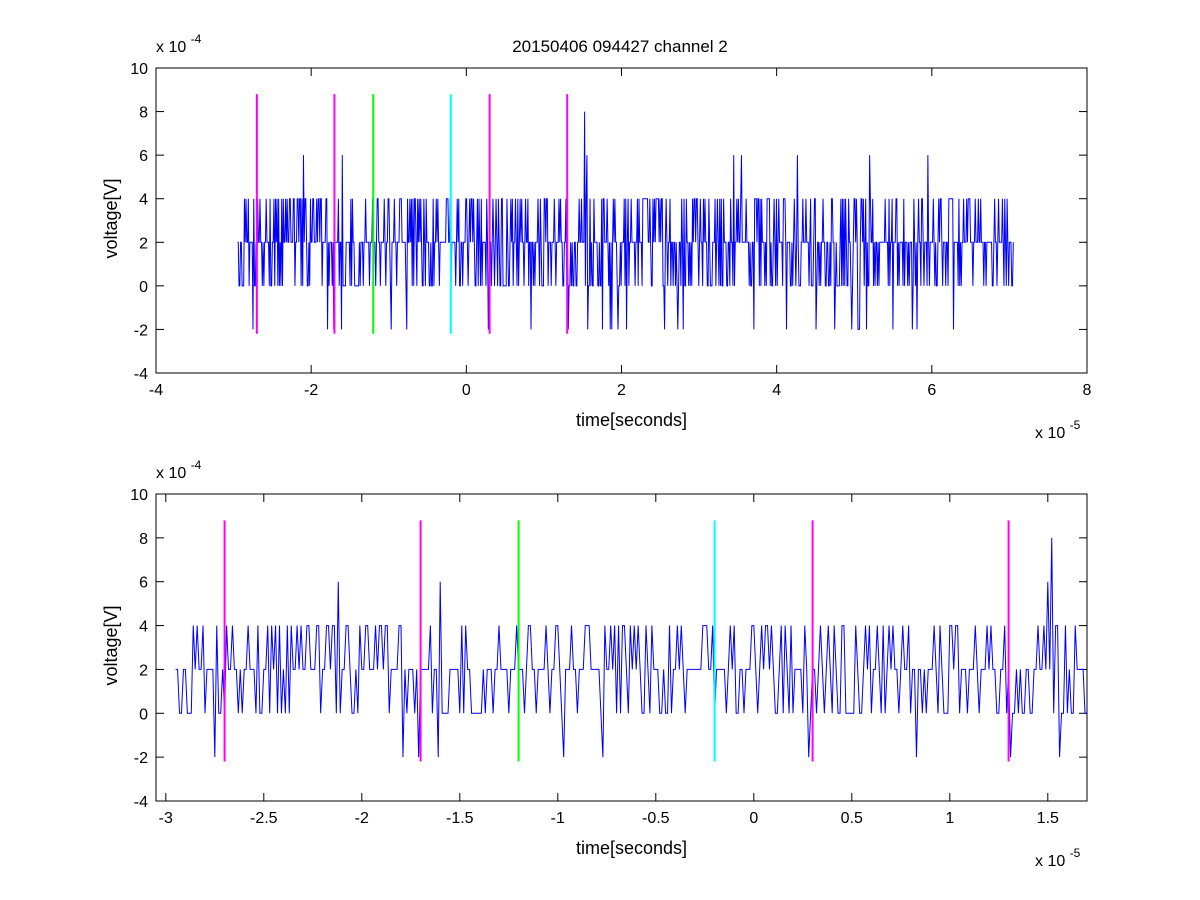  Describe the element at coordinates (558, 818) in the screenshot. I see `x-tick-label: -1` at that location.